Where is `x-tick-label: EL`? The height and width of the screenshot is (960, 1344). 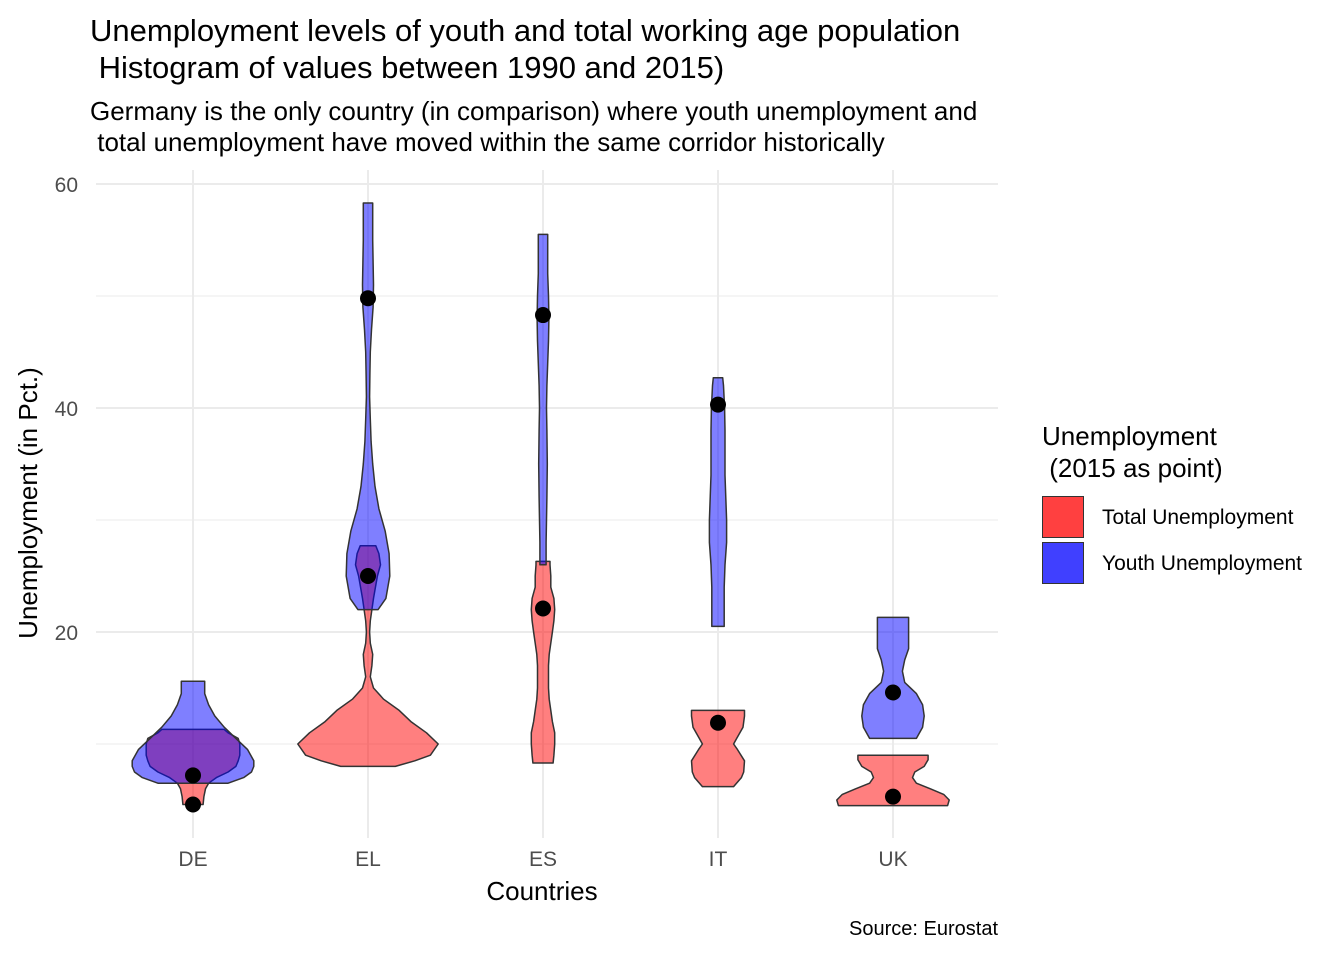
x-tick-label: EL is located at coordinates (368, 859).